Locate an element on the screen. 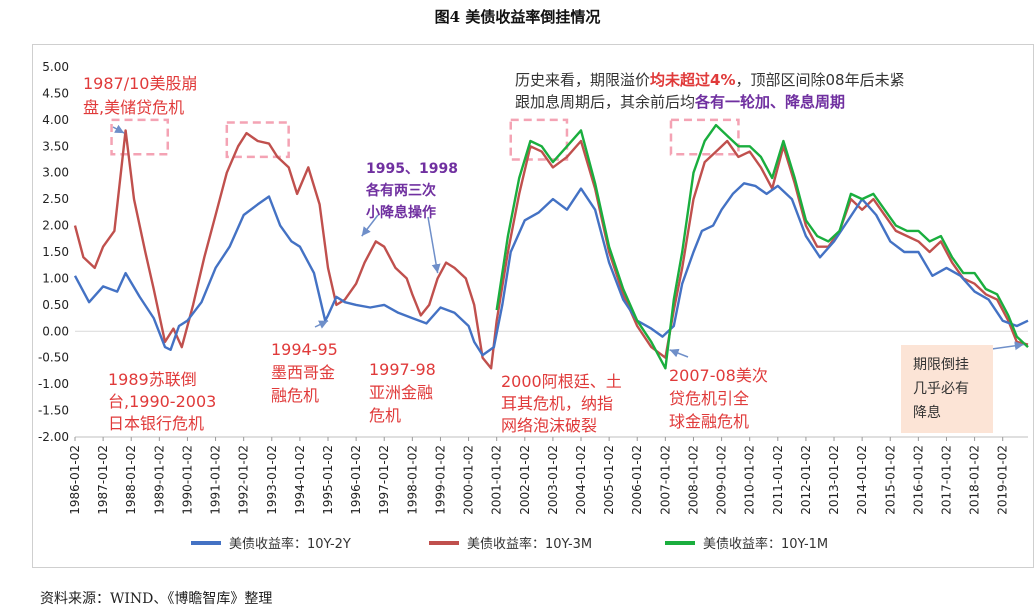 This screenshot has width=1035, height=612. annotation-1994-line1: 1994-95 is located at coordinates (304, 349).